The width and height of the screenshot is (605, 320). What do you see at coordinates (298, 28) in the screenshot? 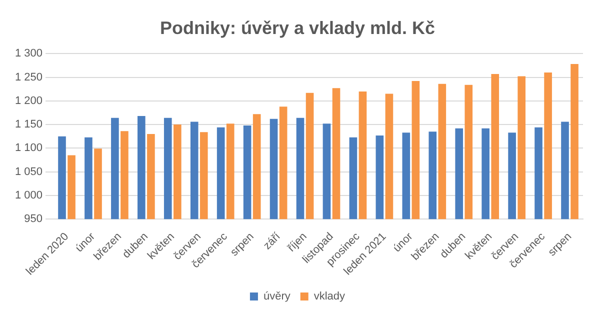
I see `chart-title: Podniky: úvěry a vklady mld. Kč` at bounding box center [298, 28].